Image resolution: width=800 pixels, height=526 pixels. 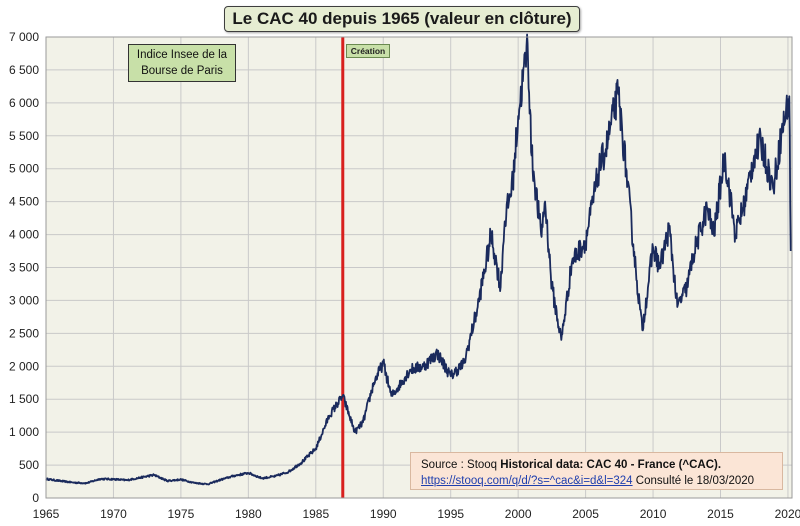 What do you see at coordinates (29, 465) in the screenshot?
I see `y-tick-label: 500` at bounding box center [29, 465].